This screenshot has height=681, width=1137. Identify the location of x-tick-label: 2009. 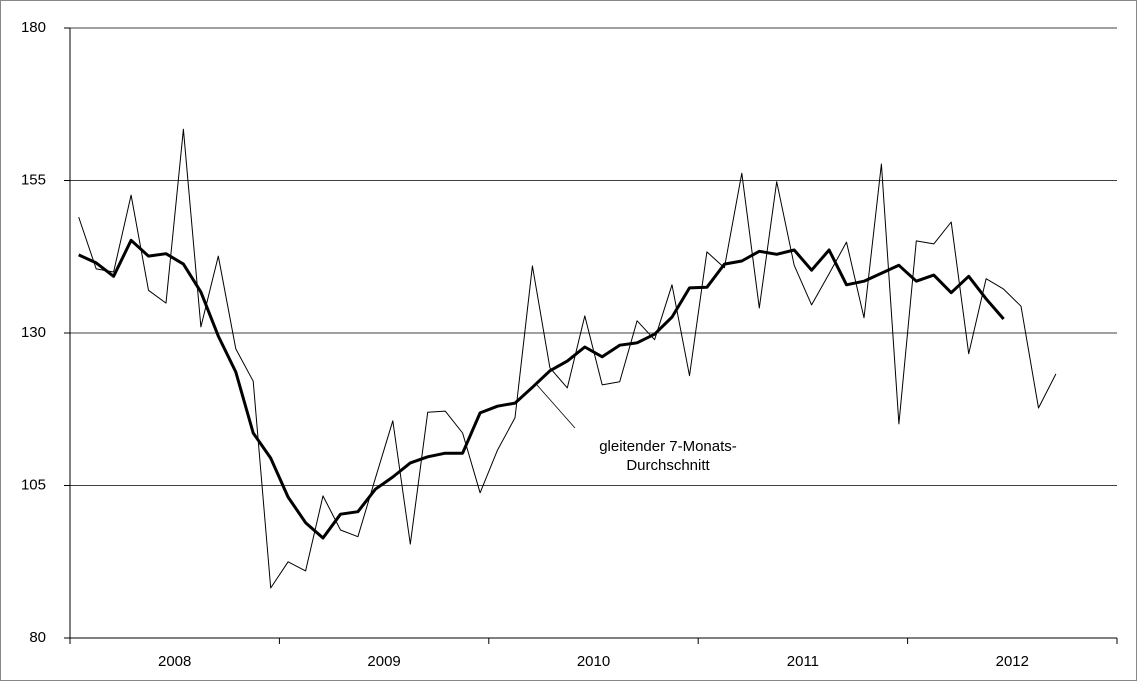
(383, 661).